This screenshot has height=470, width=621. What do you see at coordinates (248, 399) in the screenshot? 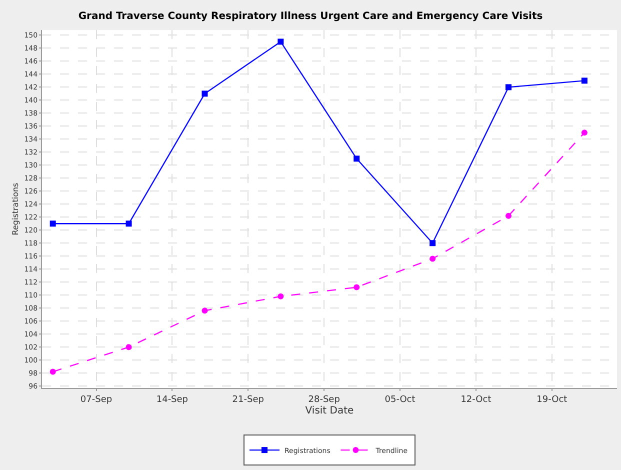
I see `x-tick-label: 21-Sep` at bounding box center [248, 399].